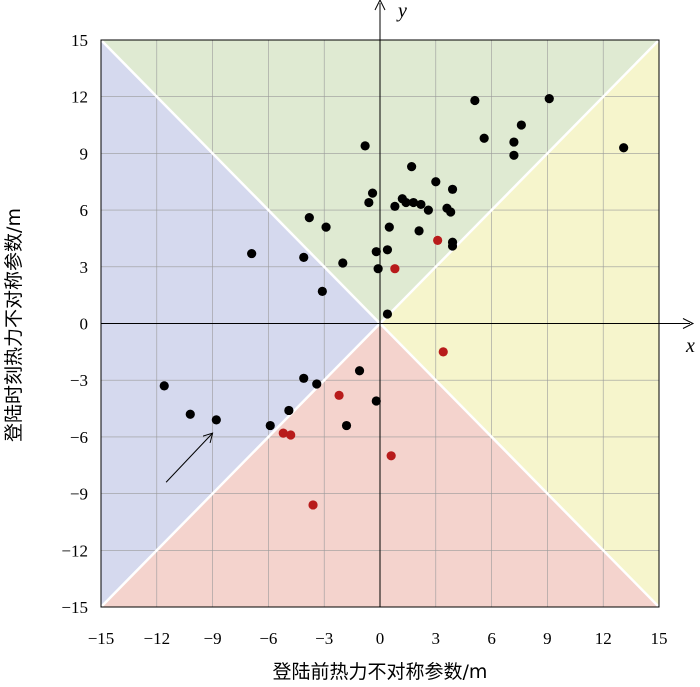  Describe the element at coordinates (436, 638) in the screenshot. I see `x-tick-label: 3` at that location.